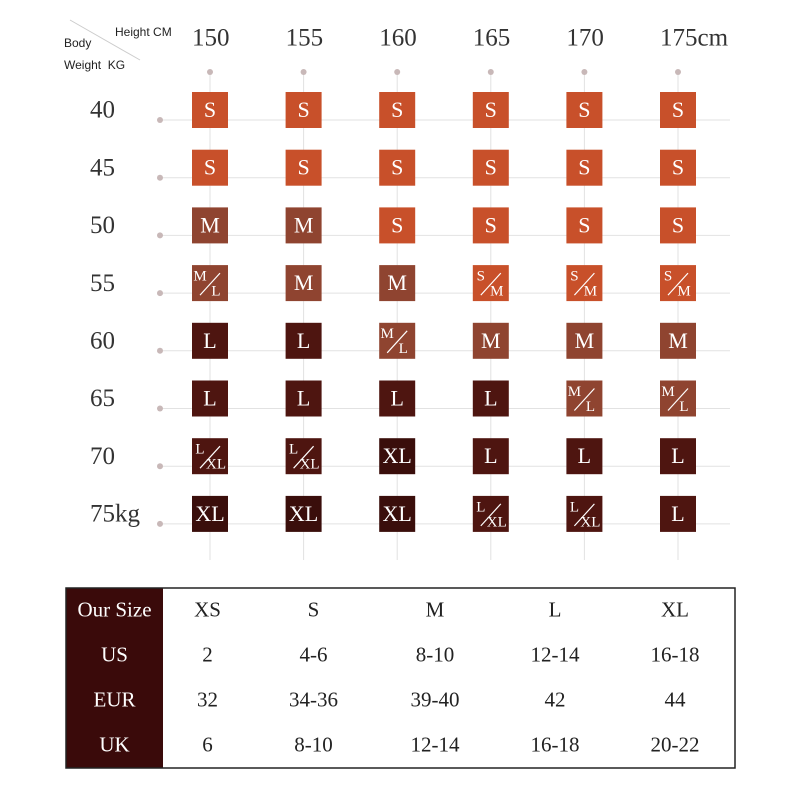 The image size is (800, 805). What do you see at coordinates (102, 225) in the screenshot?
I see `weight-value: 50` at bounding box center [102, 225].